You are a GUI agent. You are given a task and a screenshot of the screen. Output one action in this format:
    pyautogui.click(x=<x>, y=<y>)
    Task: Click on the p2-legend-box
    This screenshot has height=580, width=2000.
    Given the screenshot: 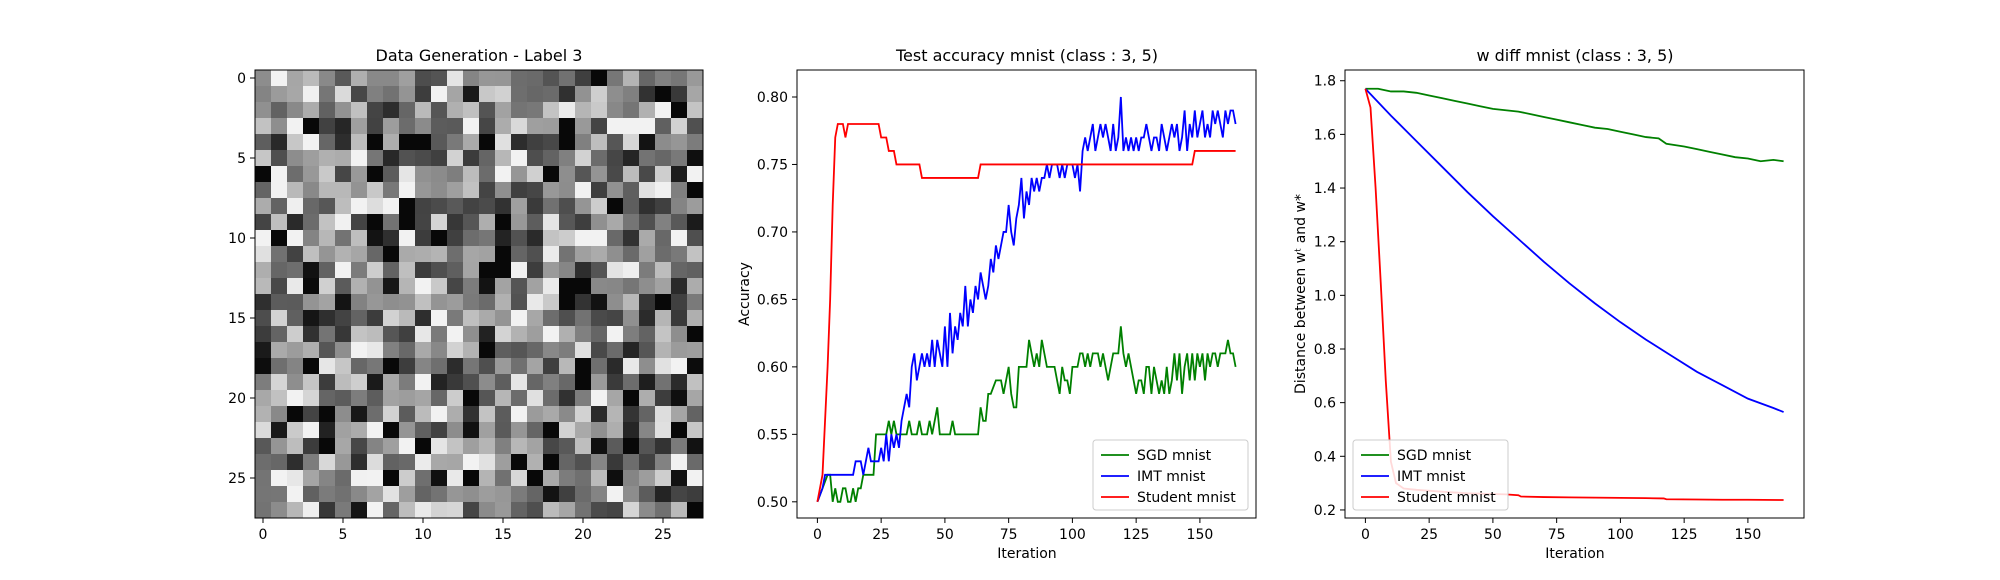 What is the action you would take?
    pyautogui.click(x=1170, y=475)
    